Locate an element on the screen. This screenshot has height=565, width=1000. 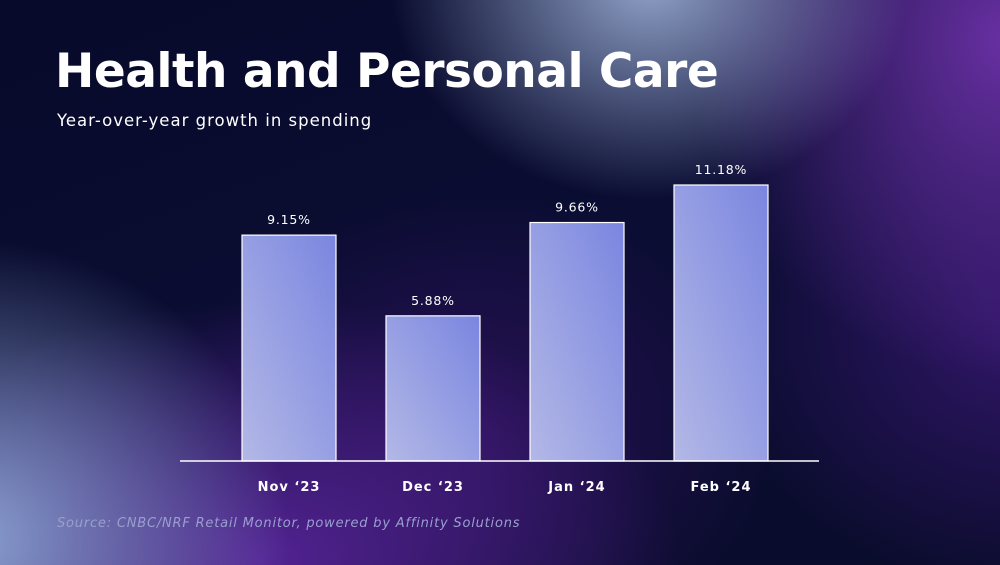
category-label-2: Jan ‘24 is located at coordinates (576, 487).